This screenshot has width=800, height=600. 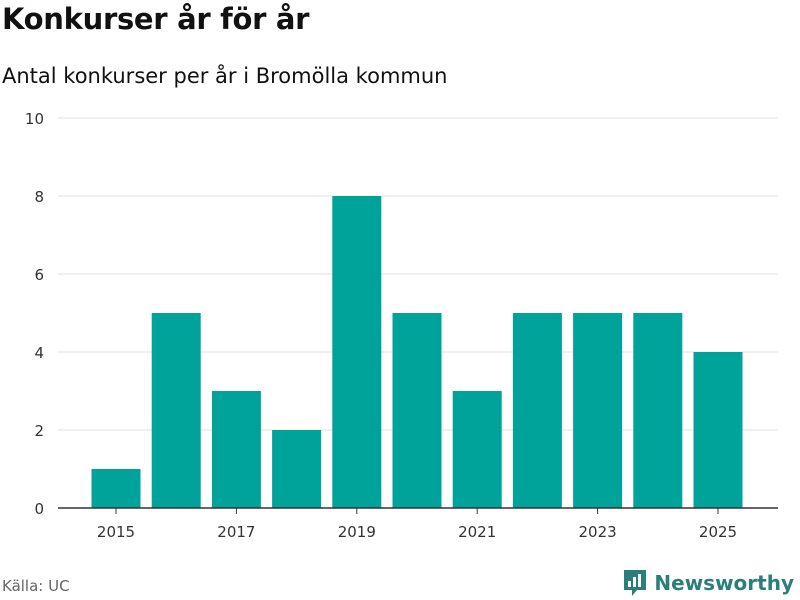 What do you see at coordinates (417, 410) in the screenshot?
I see `bar-2020` at bounding box center [417, 410].